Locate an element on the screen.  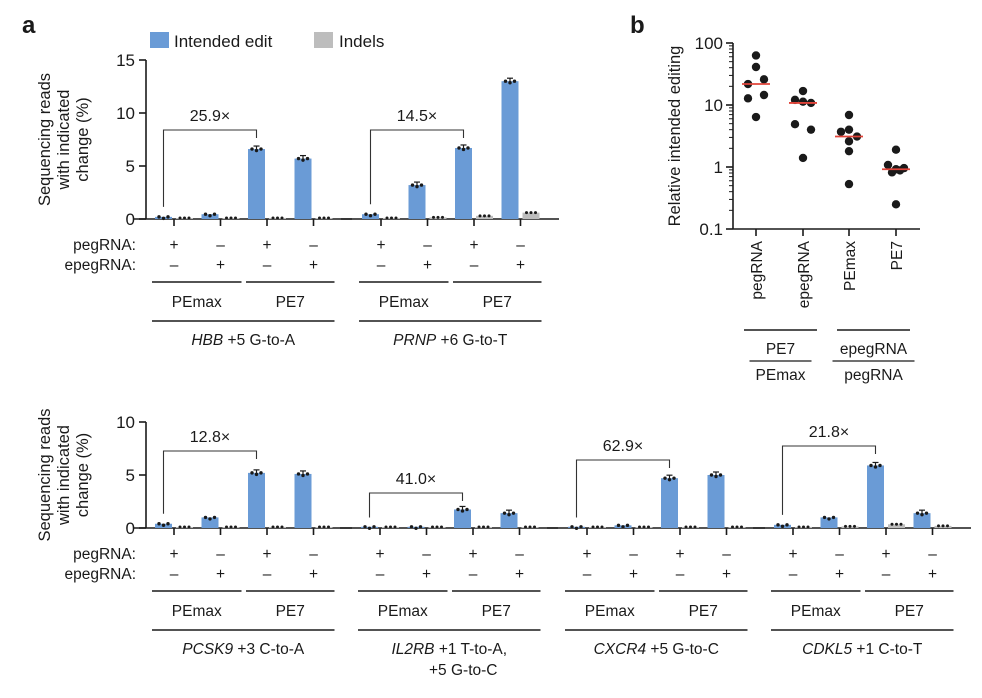
ratio-denominator: PEmax is located at coordinates (781, 375).